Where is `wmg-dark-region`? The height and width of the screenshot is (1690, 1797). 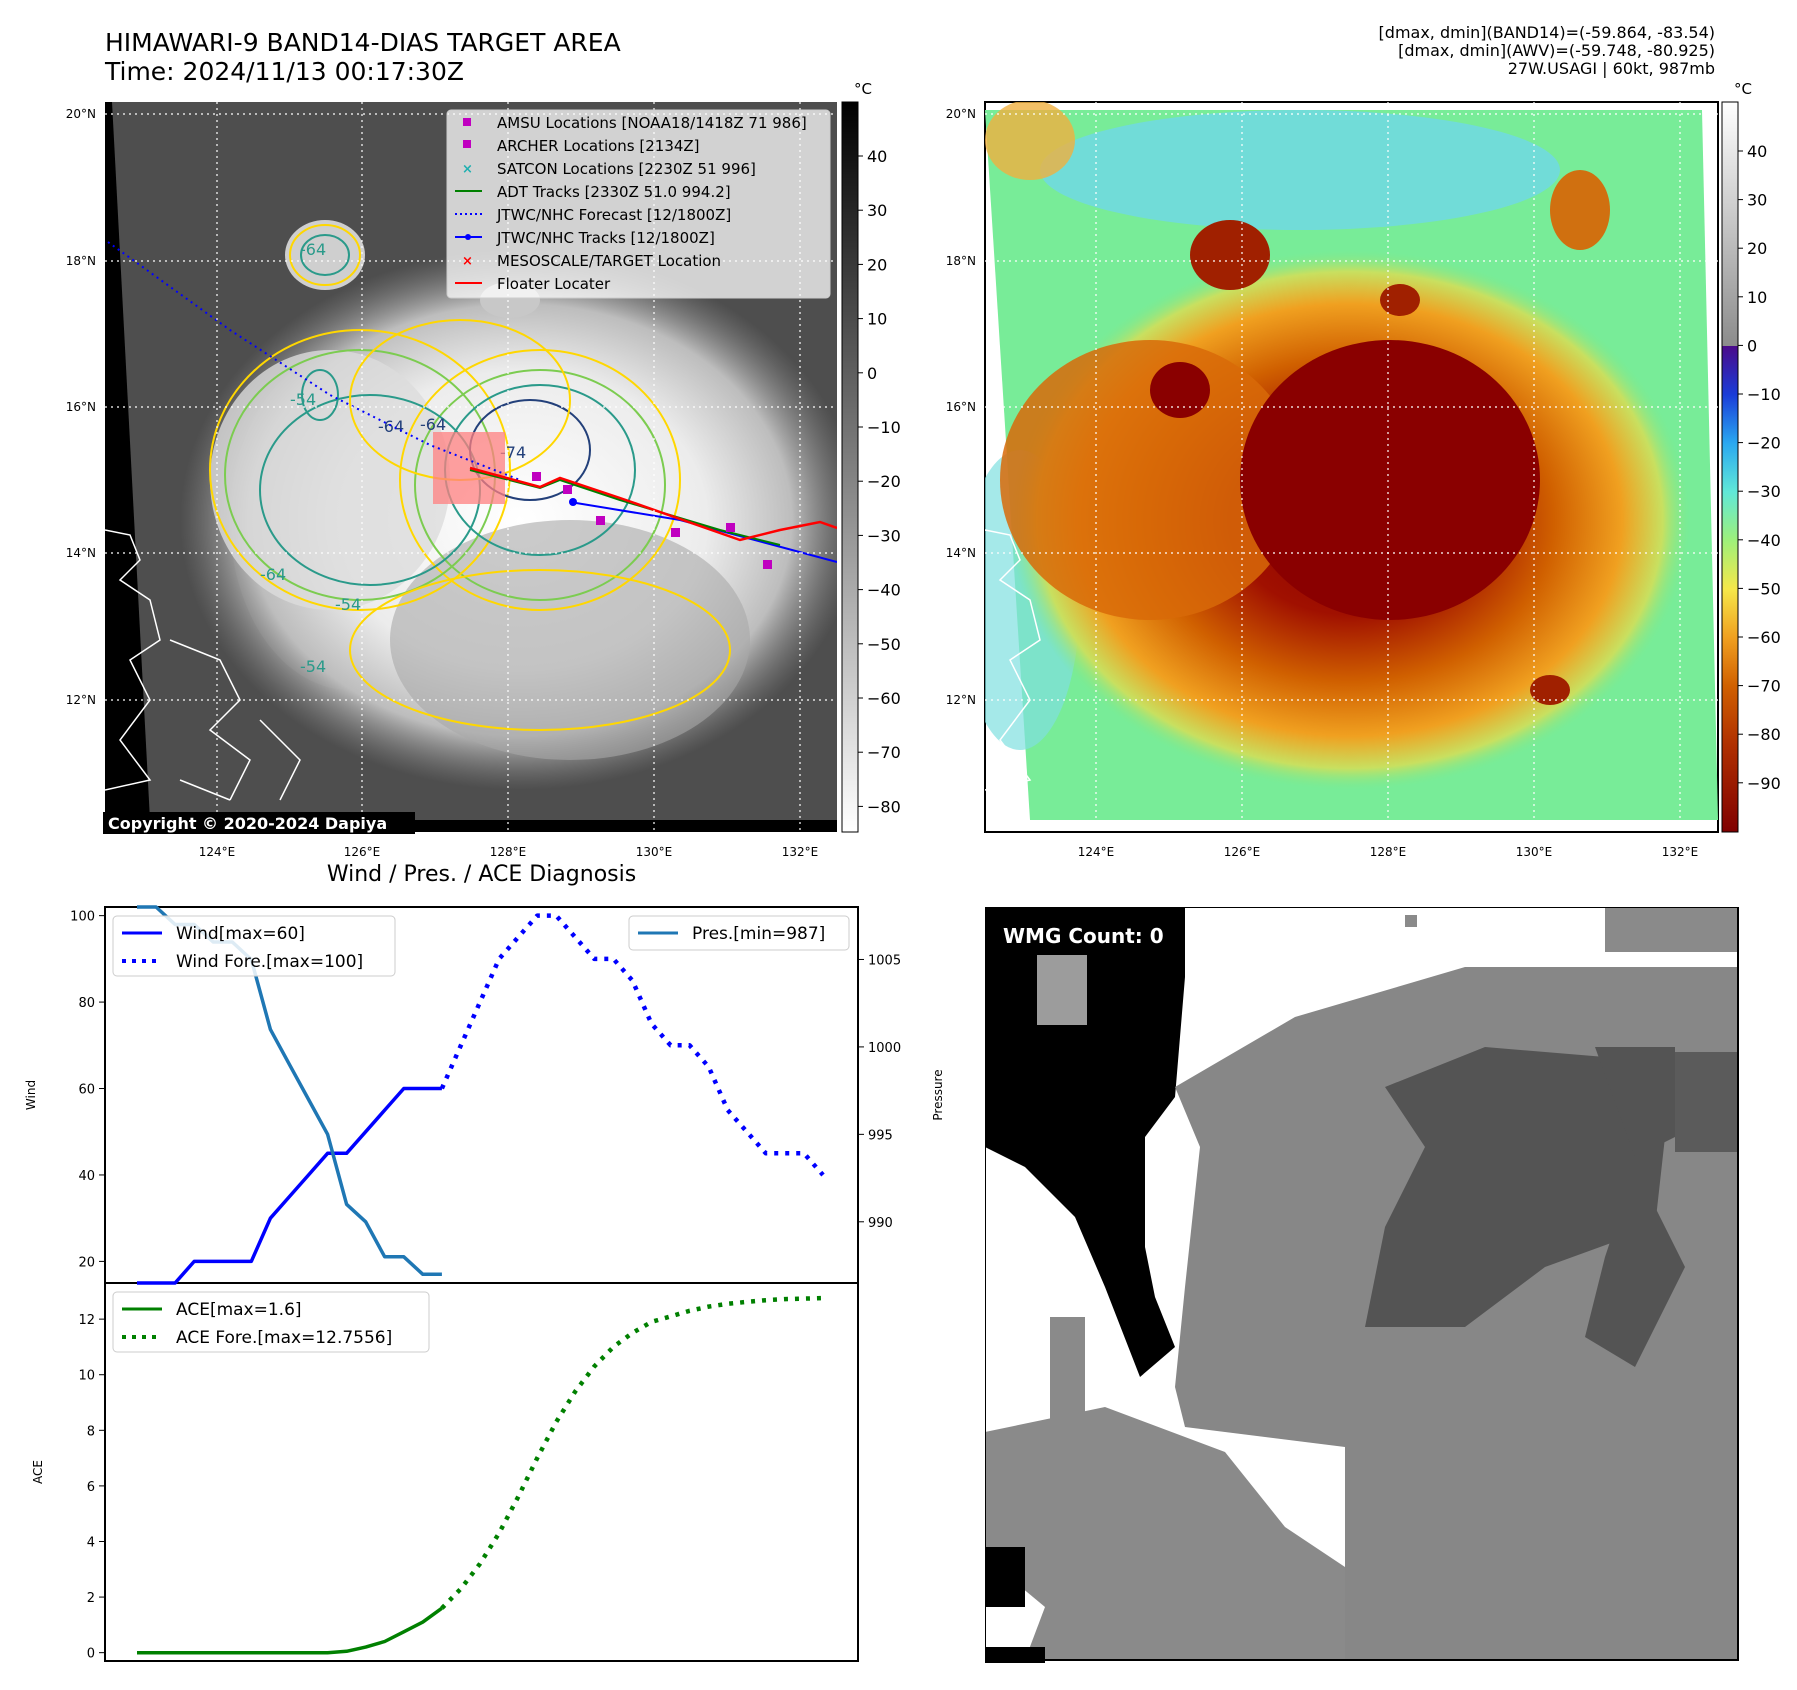 wmg-dark-region is located at coordinates (1515, 1187).